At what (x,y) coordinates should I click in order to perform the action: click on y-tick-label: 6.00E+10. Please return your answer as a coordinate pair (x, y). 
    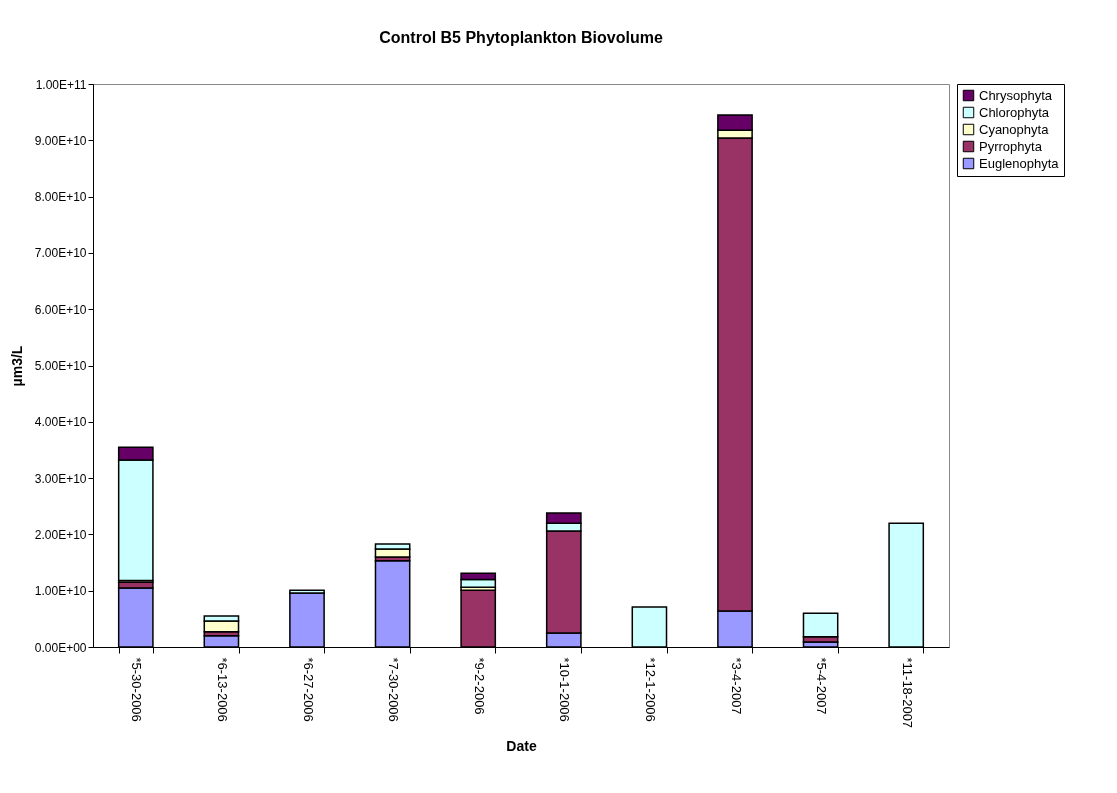
    Looking at the image, I should click on (60, 309).